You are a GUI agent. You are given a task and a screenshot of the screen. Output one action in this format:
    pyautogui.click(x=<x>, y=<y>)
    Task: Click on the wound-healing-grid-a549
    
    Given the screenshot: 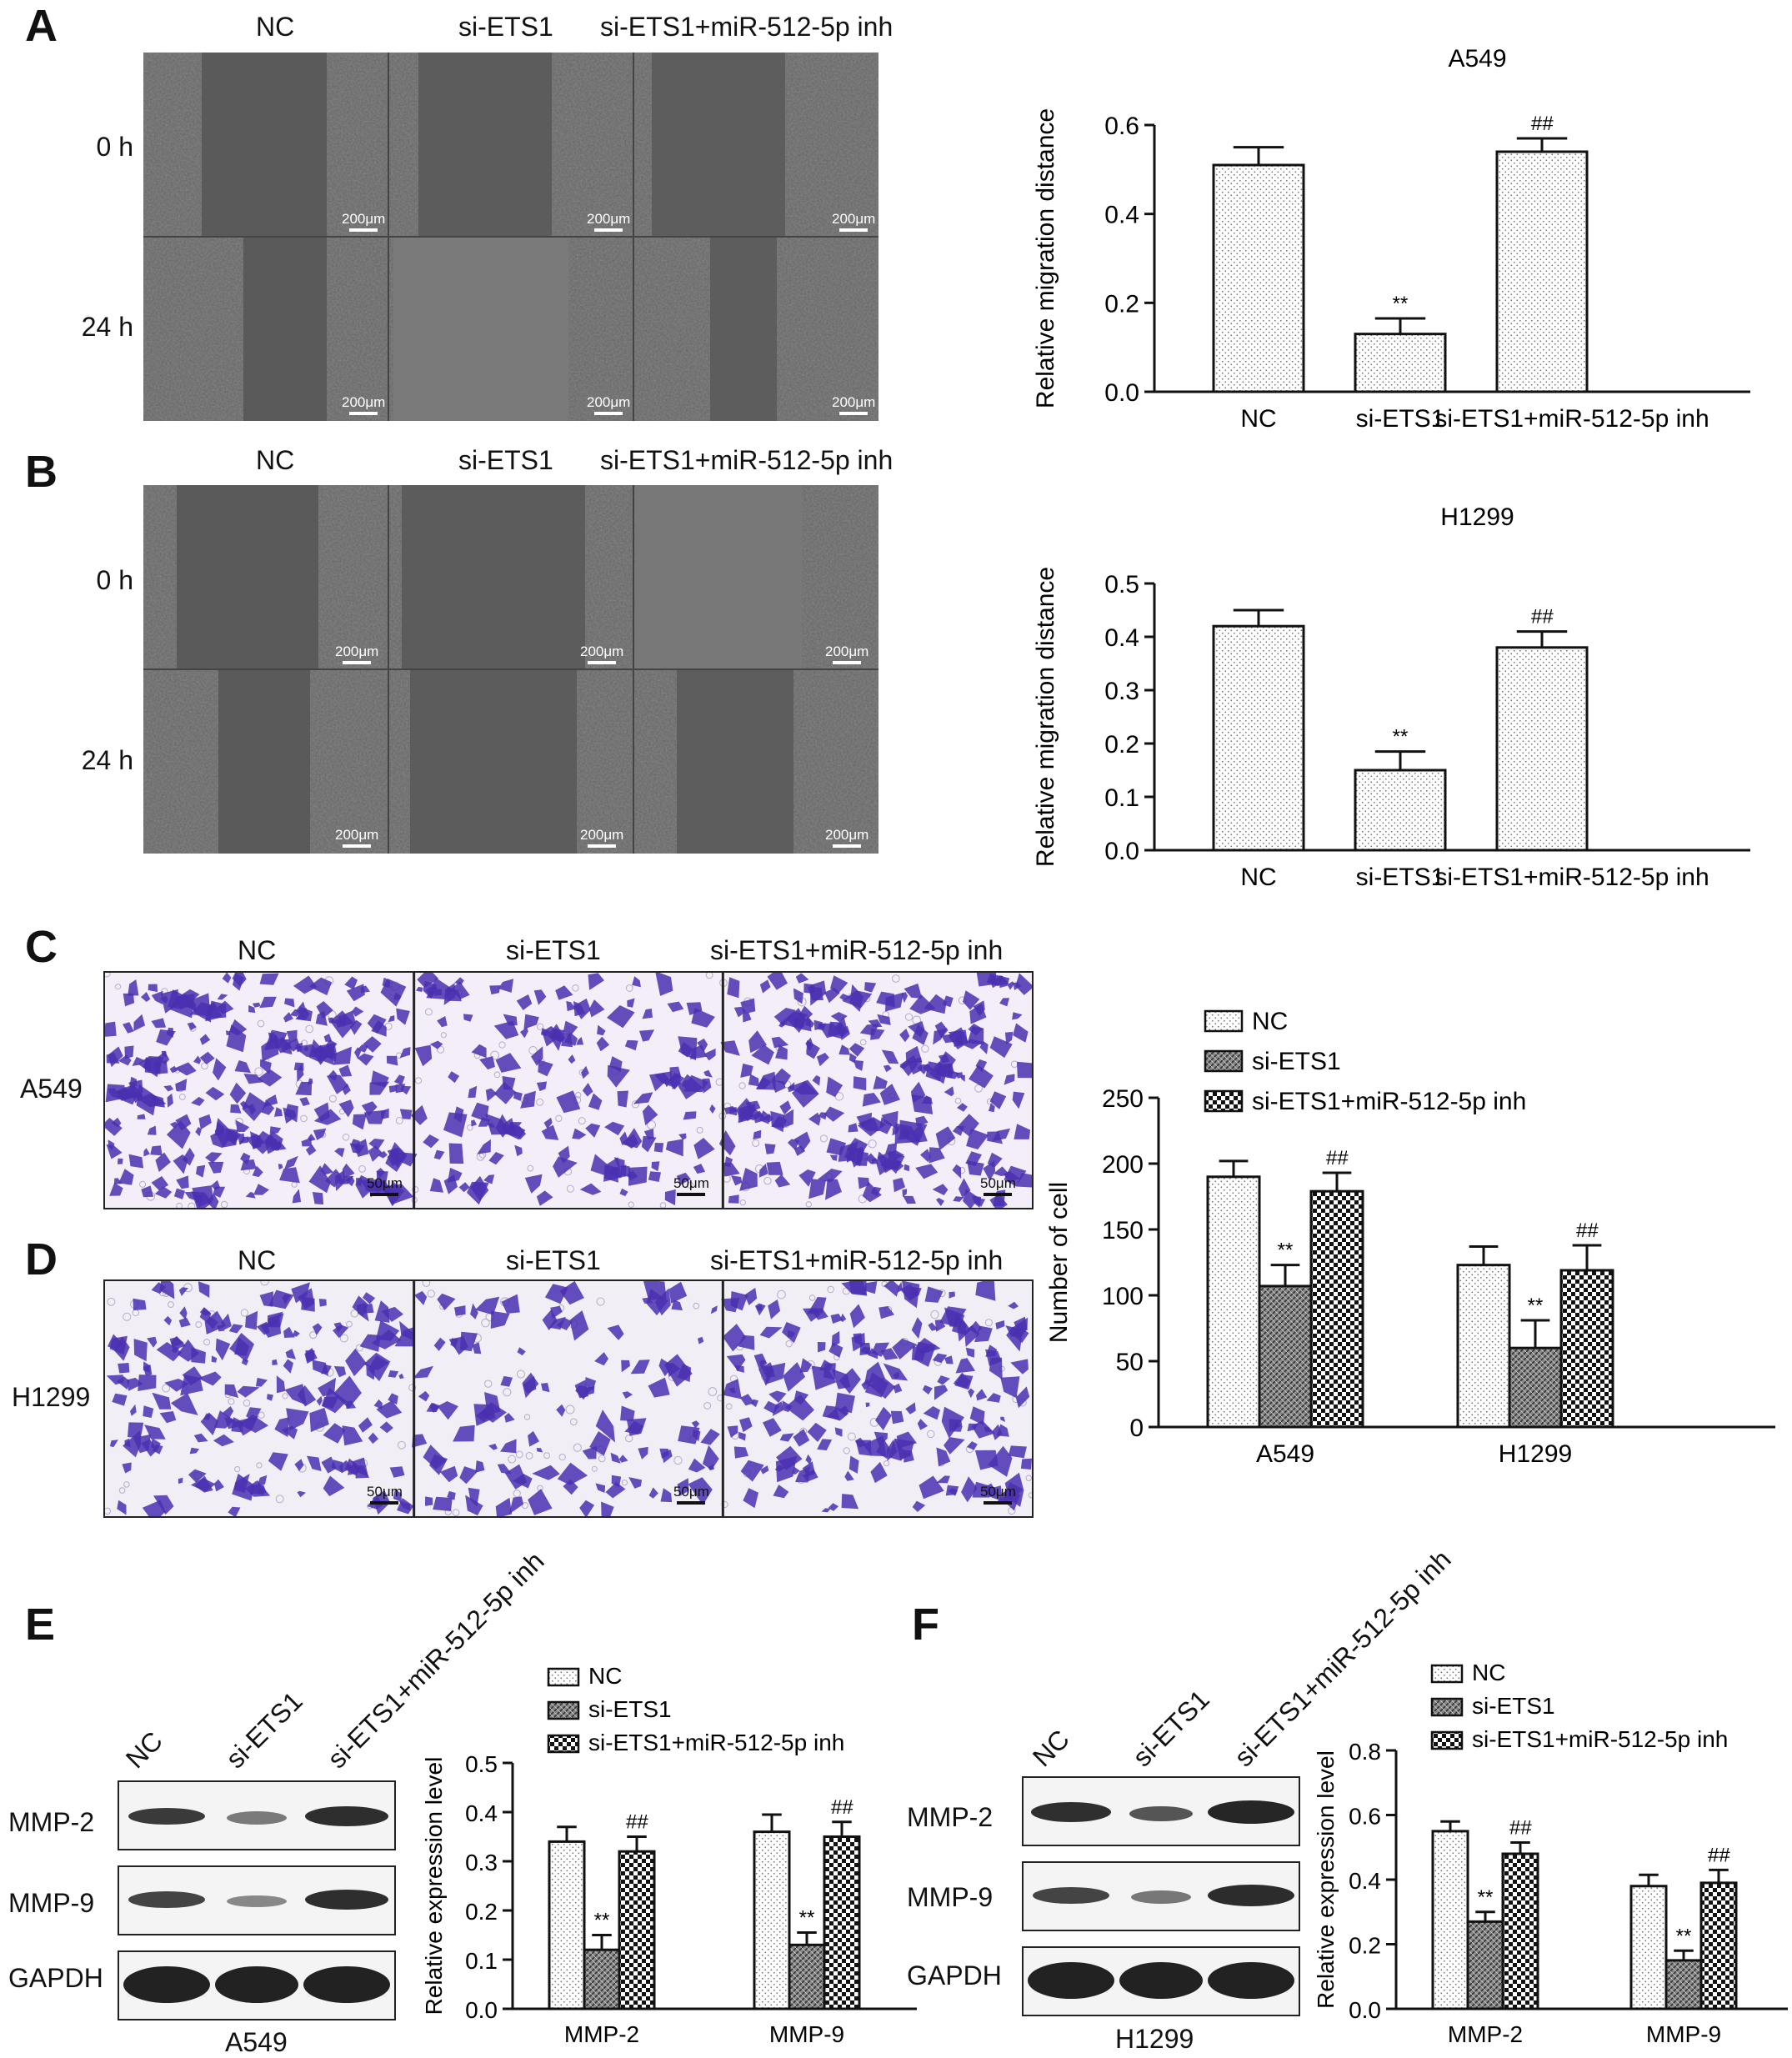 What is the action you would take?
    pyautogui.click(x=511, y=237)
    